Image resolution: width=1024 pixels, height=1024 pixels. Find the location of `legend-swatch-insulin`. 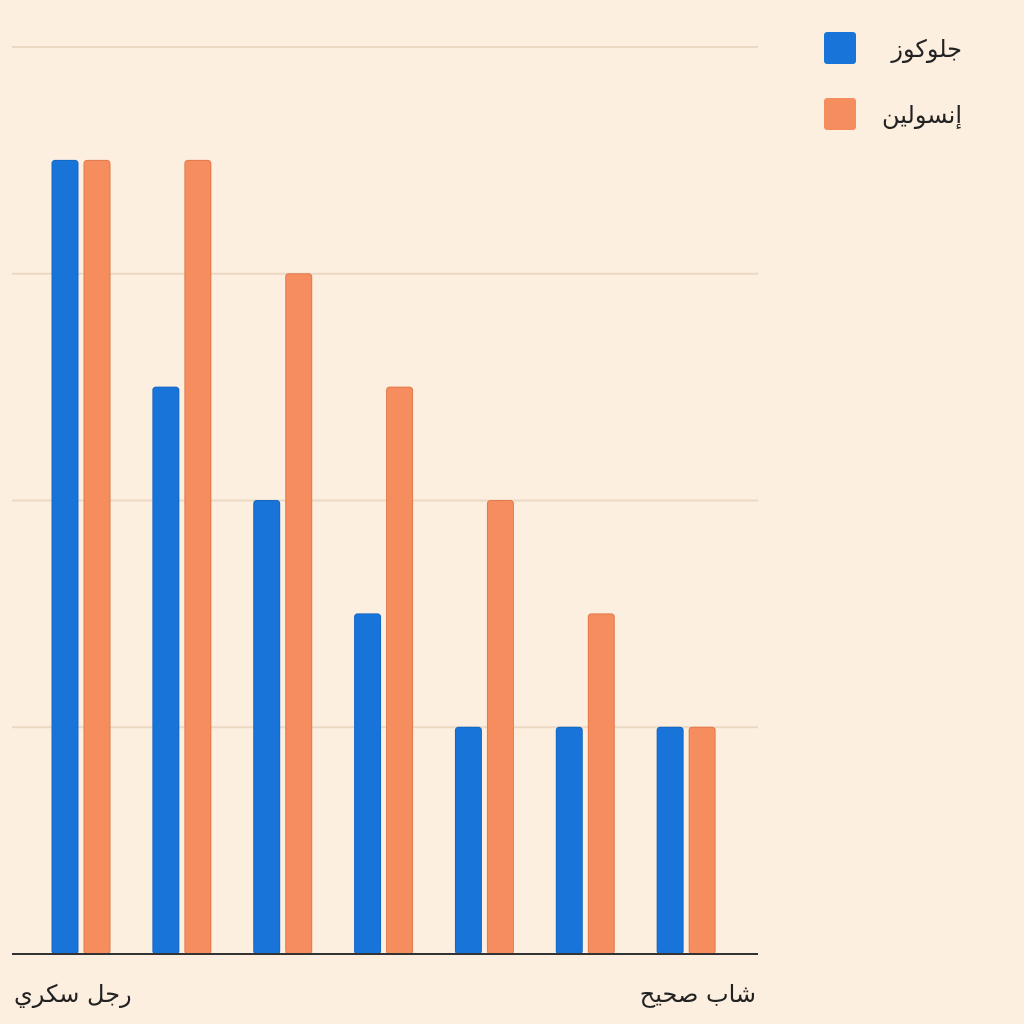

legend-swatch-insulin is located at coordinates (840, 114).